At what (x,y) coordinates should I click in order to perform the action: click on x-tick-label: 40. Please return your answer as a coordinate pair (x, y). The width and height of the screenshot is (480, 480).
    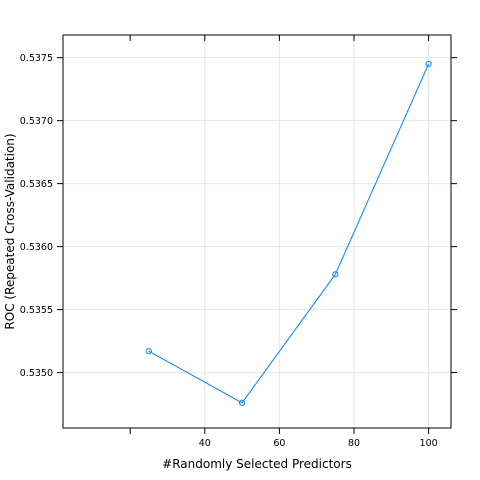
    Looking at the image, I should click on (205, 443).